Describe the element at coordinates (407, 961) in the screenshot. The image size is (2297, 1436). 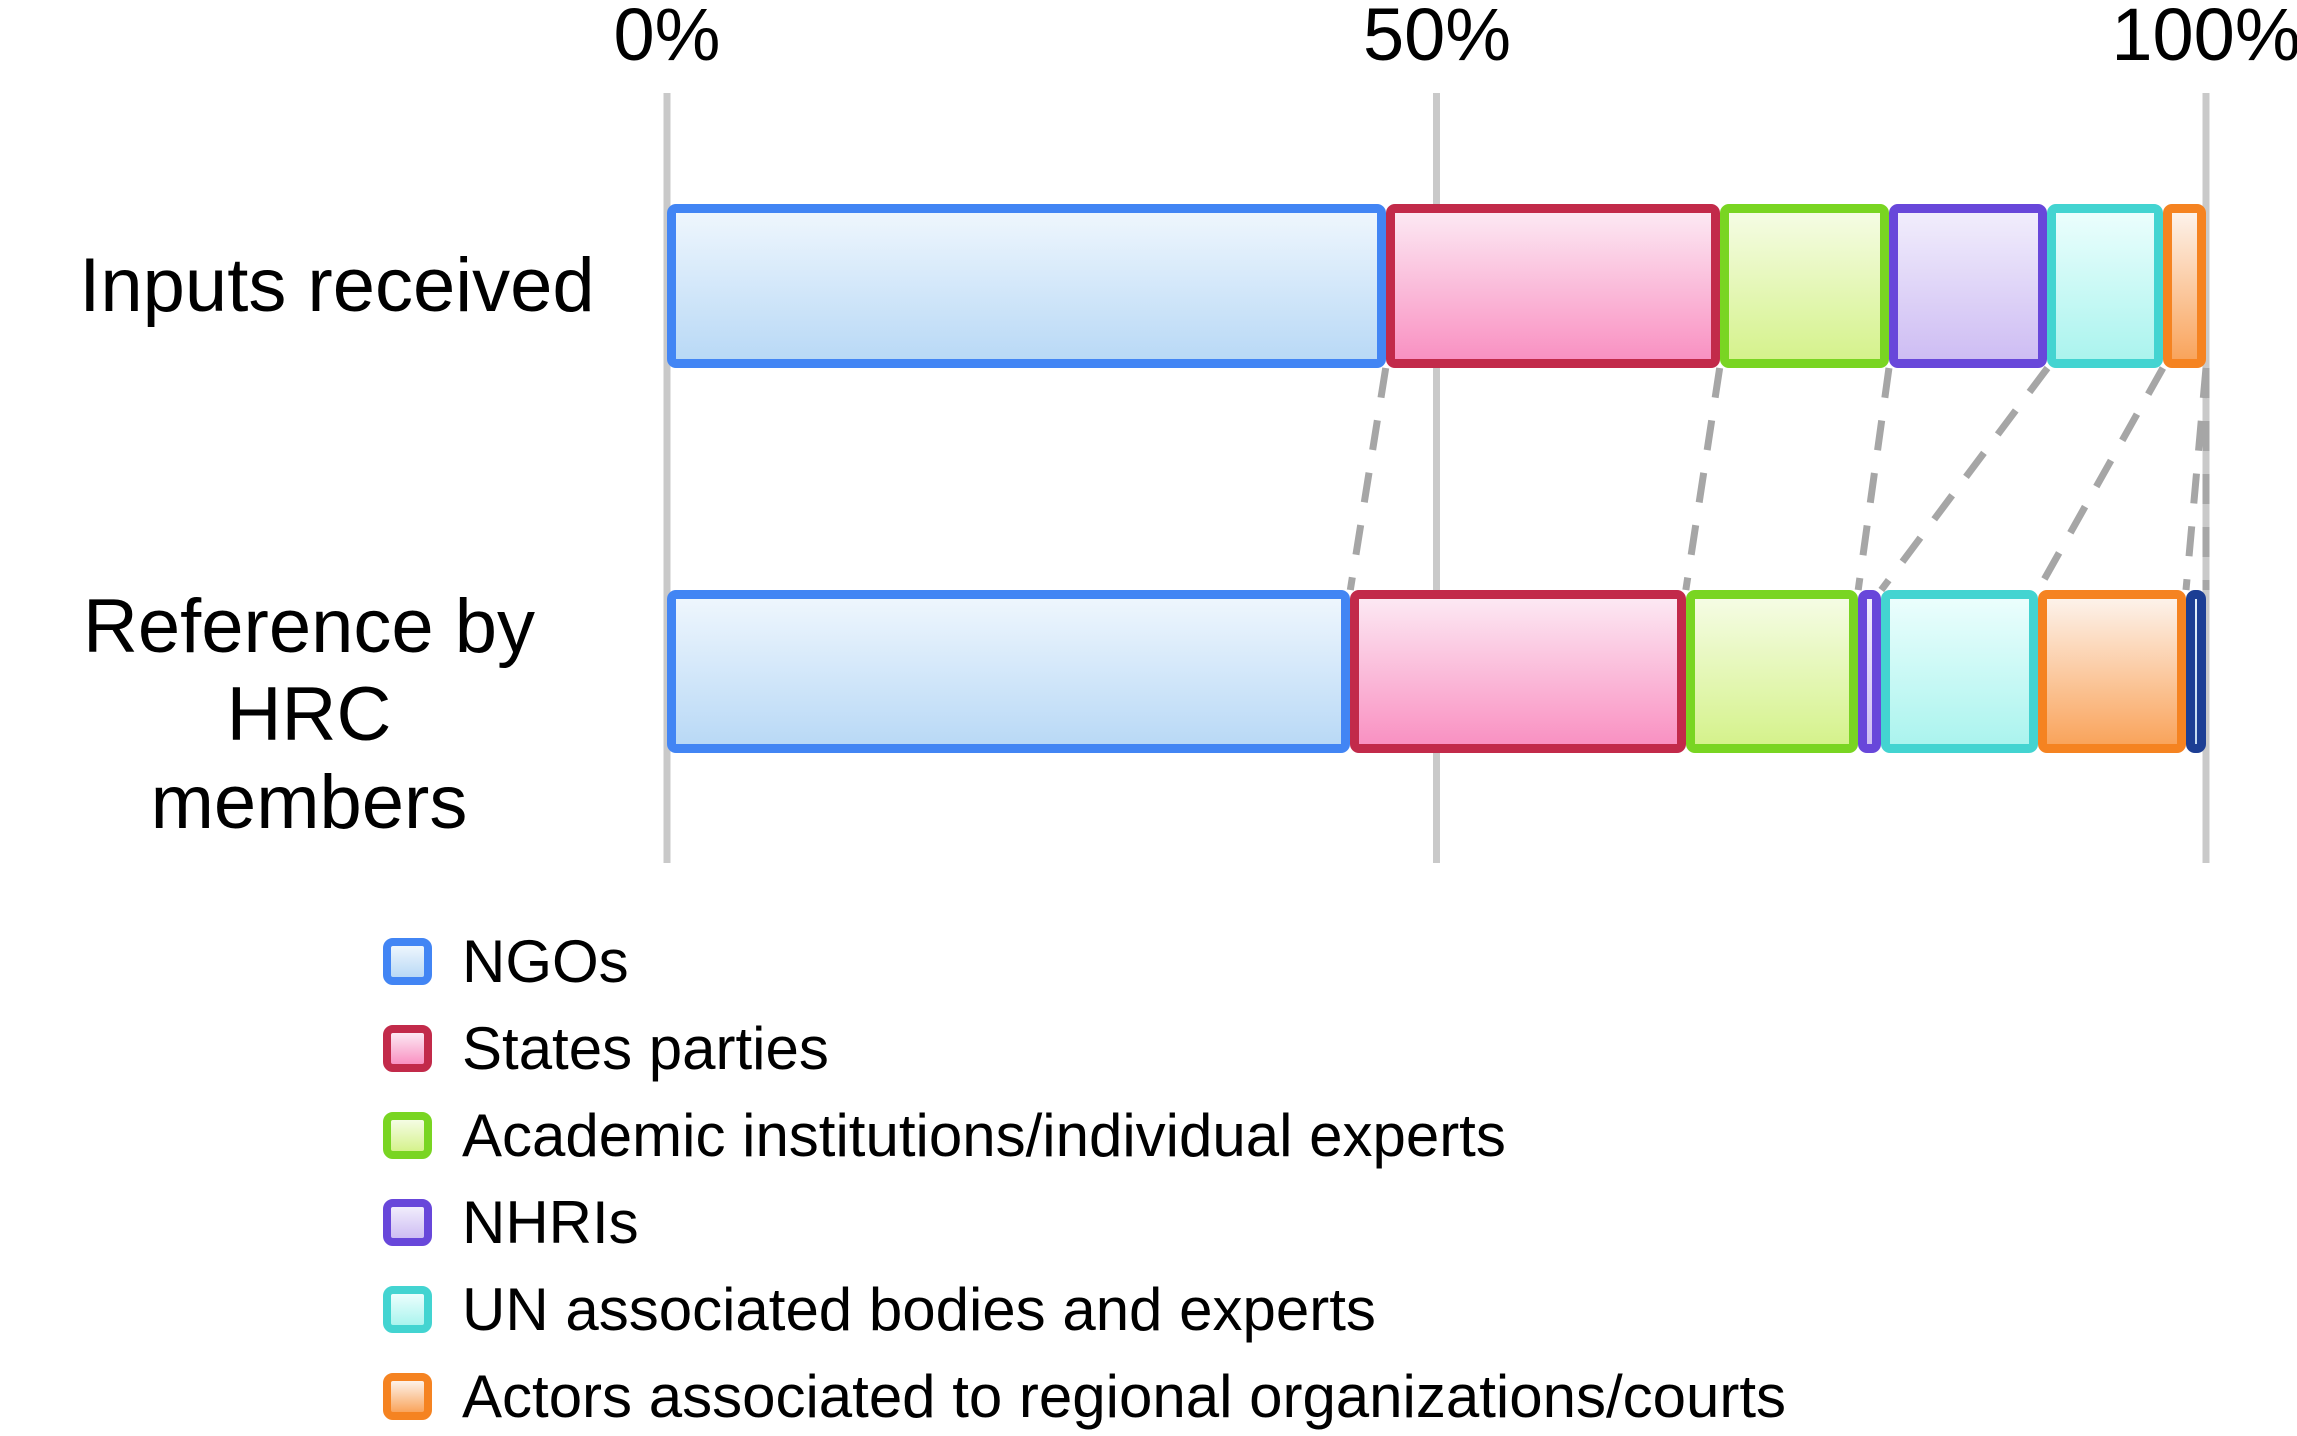
I see `legend-swatch-ngos` at that location.